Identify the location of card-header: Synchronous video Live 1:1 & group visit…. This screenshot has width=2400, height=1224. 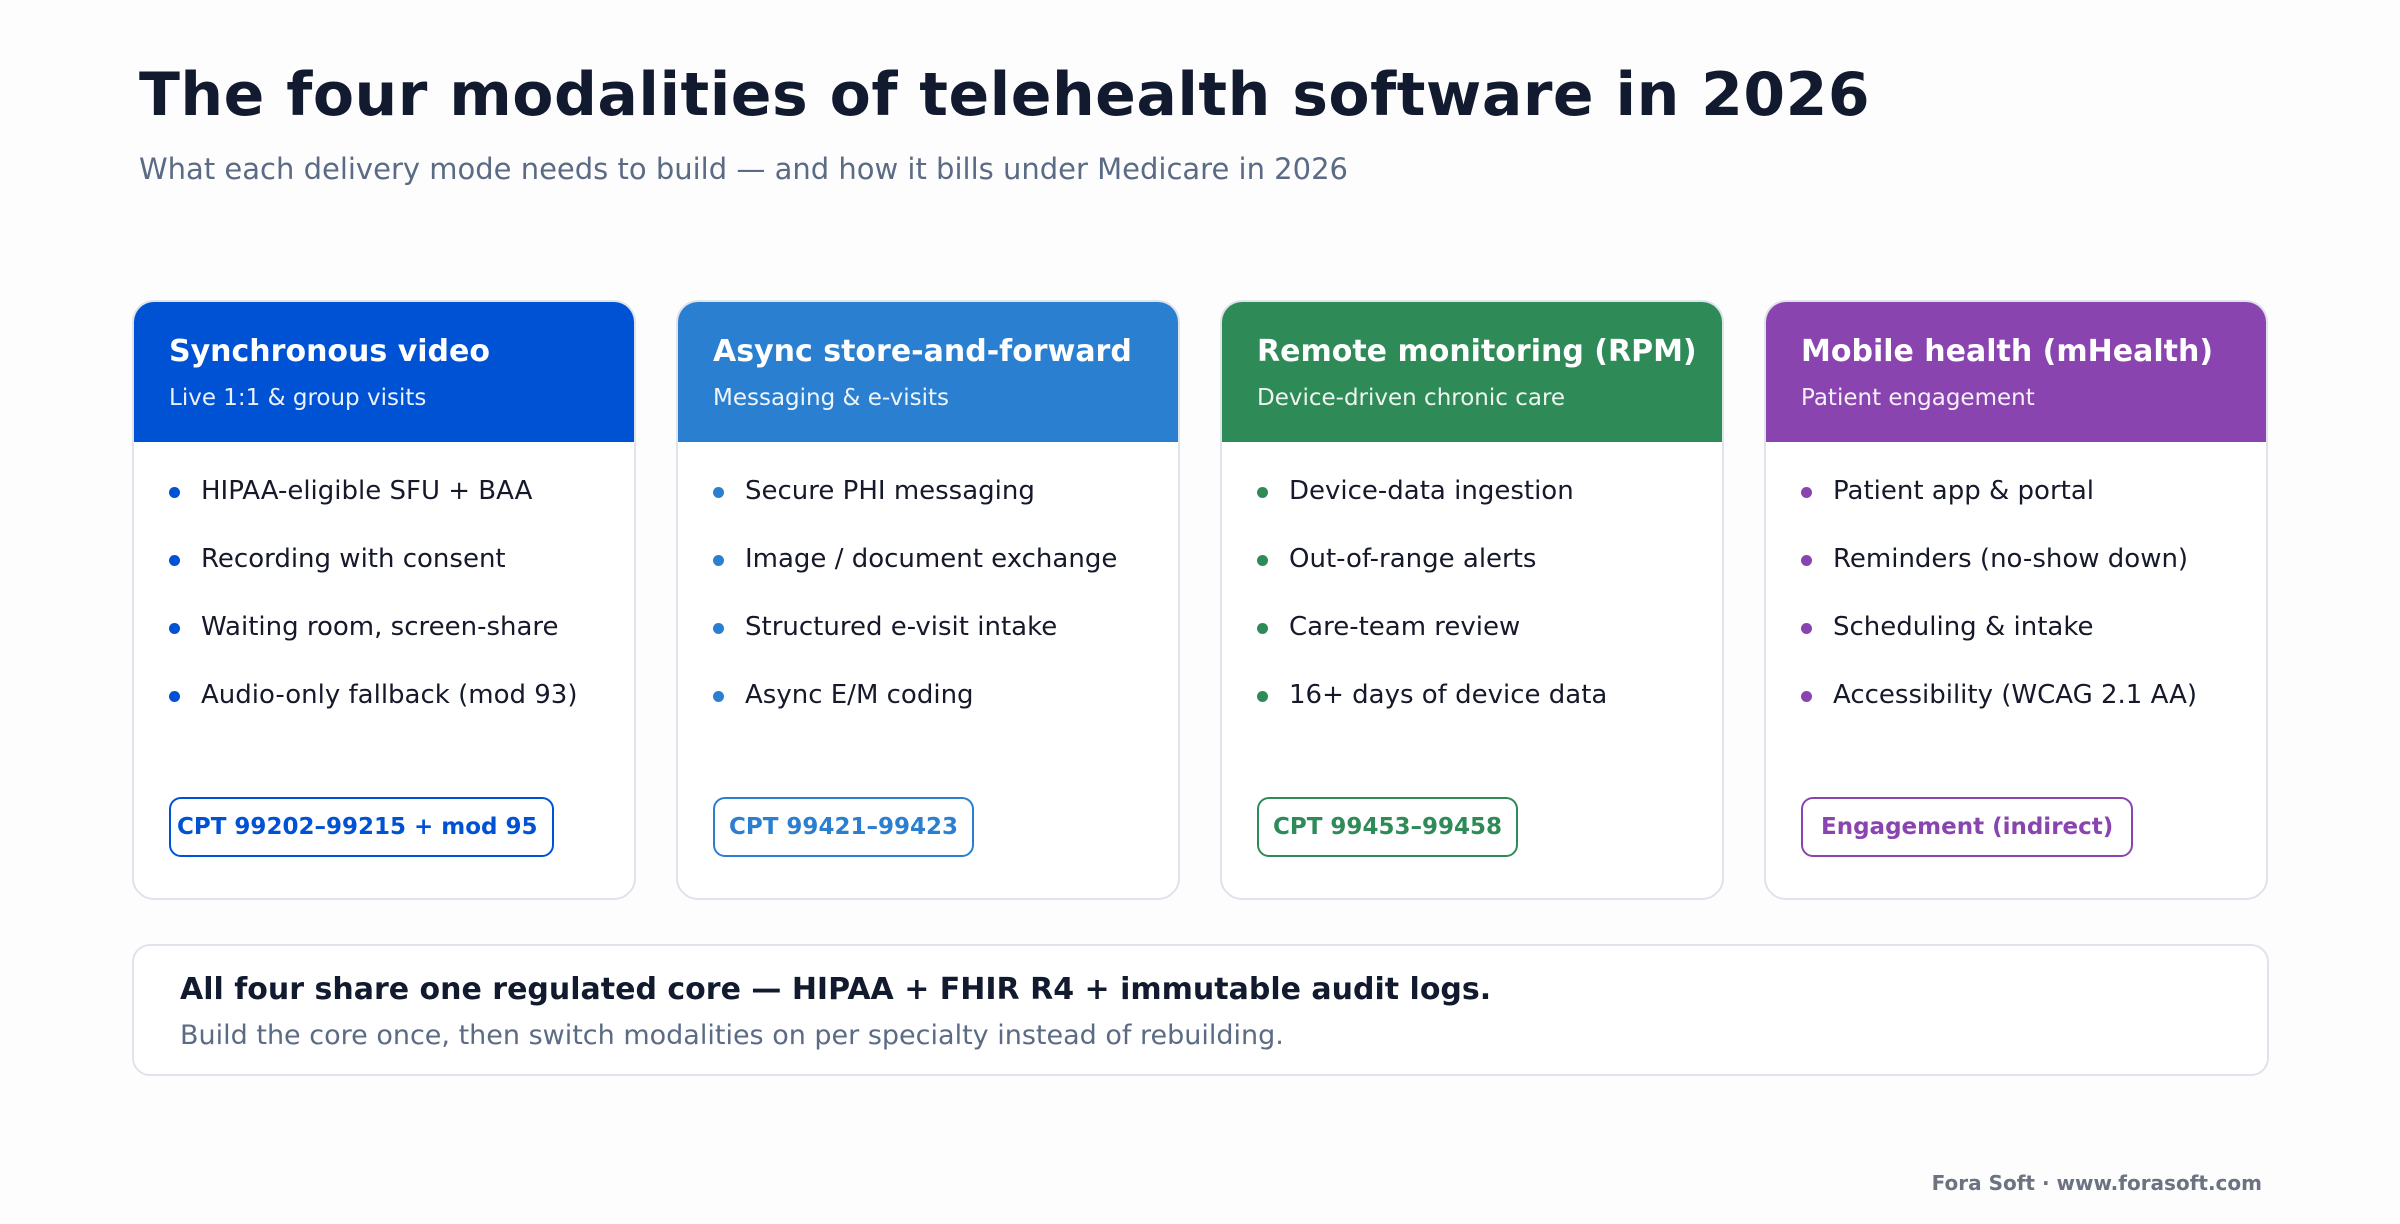
(384, 372).